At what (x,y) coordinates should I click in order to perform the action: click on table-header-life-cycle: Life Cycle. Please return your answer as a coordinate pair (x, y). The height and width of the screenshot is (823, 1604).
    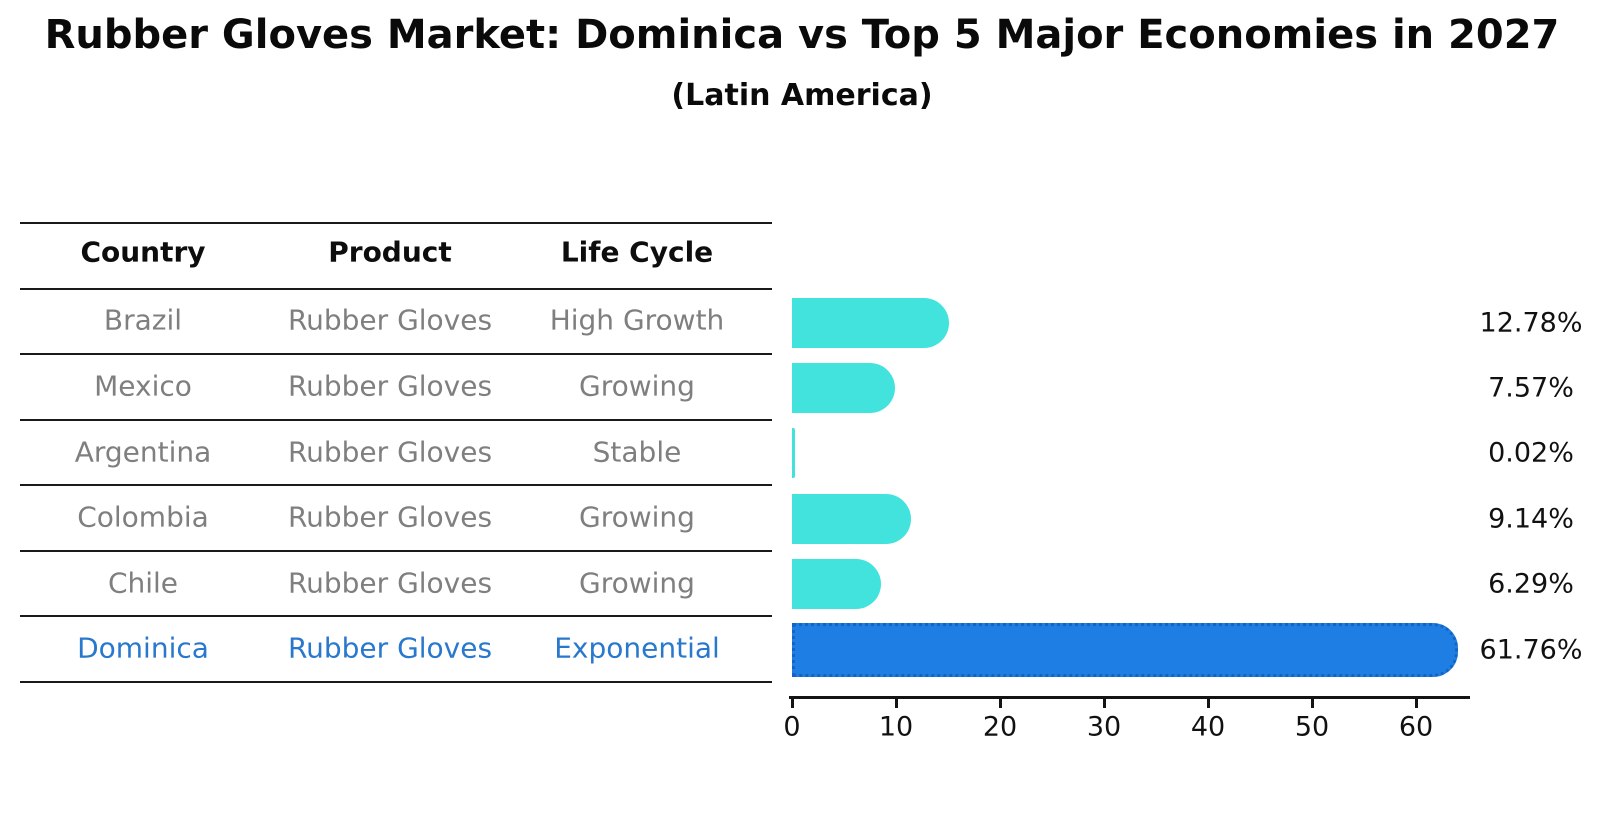
    Looking at the image, I should click on (637, 252).